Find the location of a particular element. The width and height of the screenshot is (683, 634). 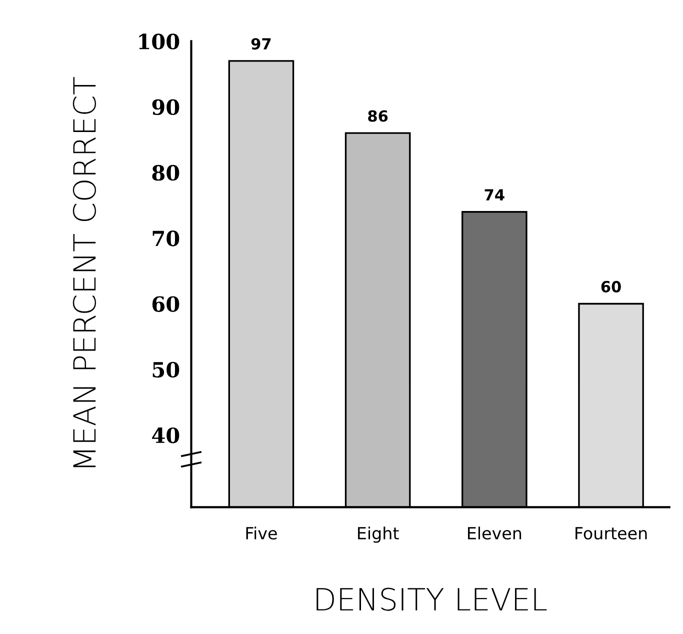

data-label: 86 is located at coordinates (378, 116).